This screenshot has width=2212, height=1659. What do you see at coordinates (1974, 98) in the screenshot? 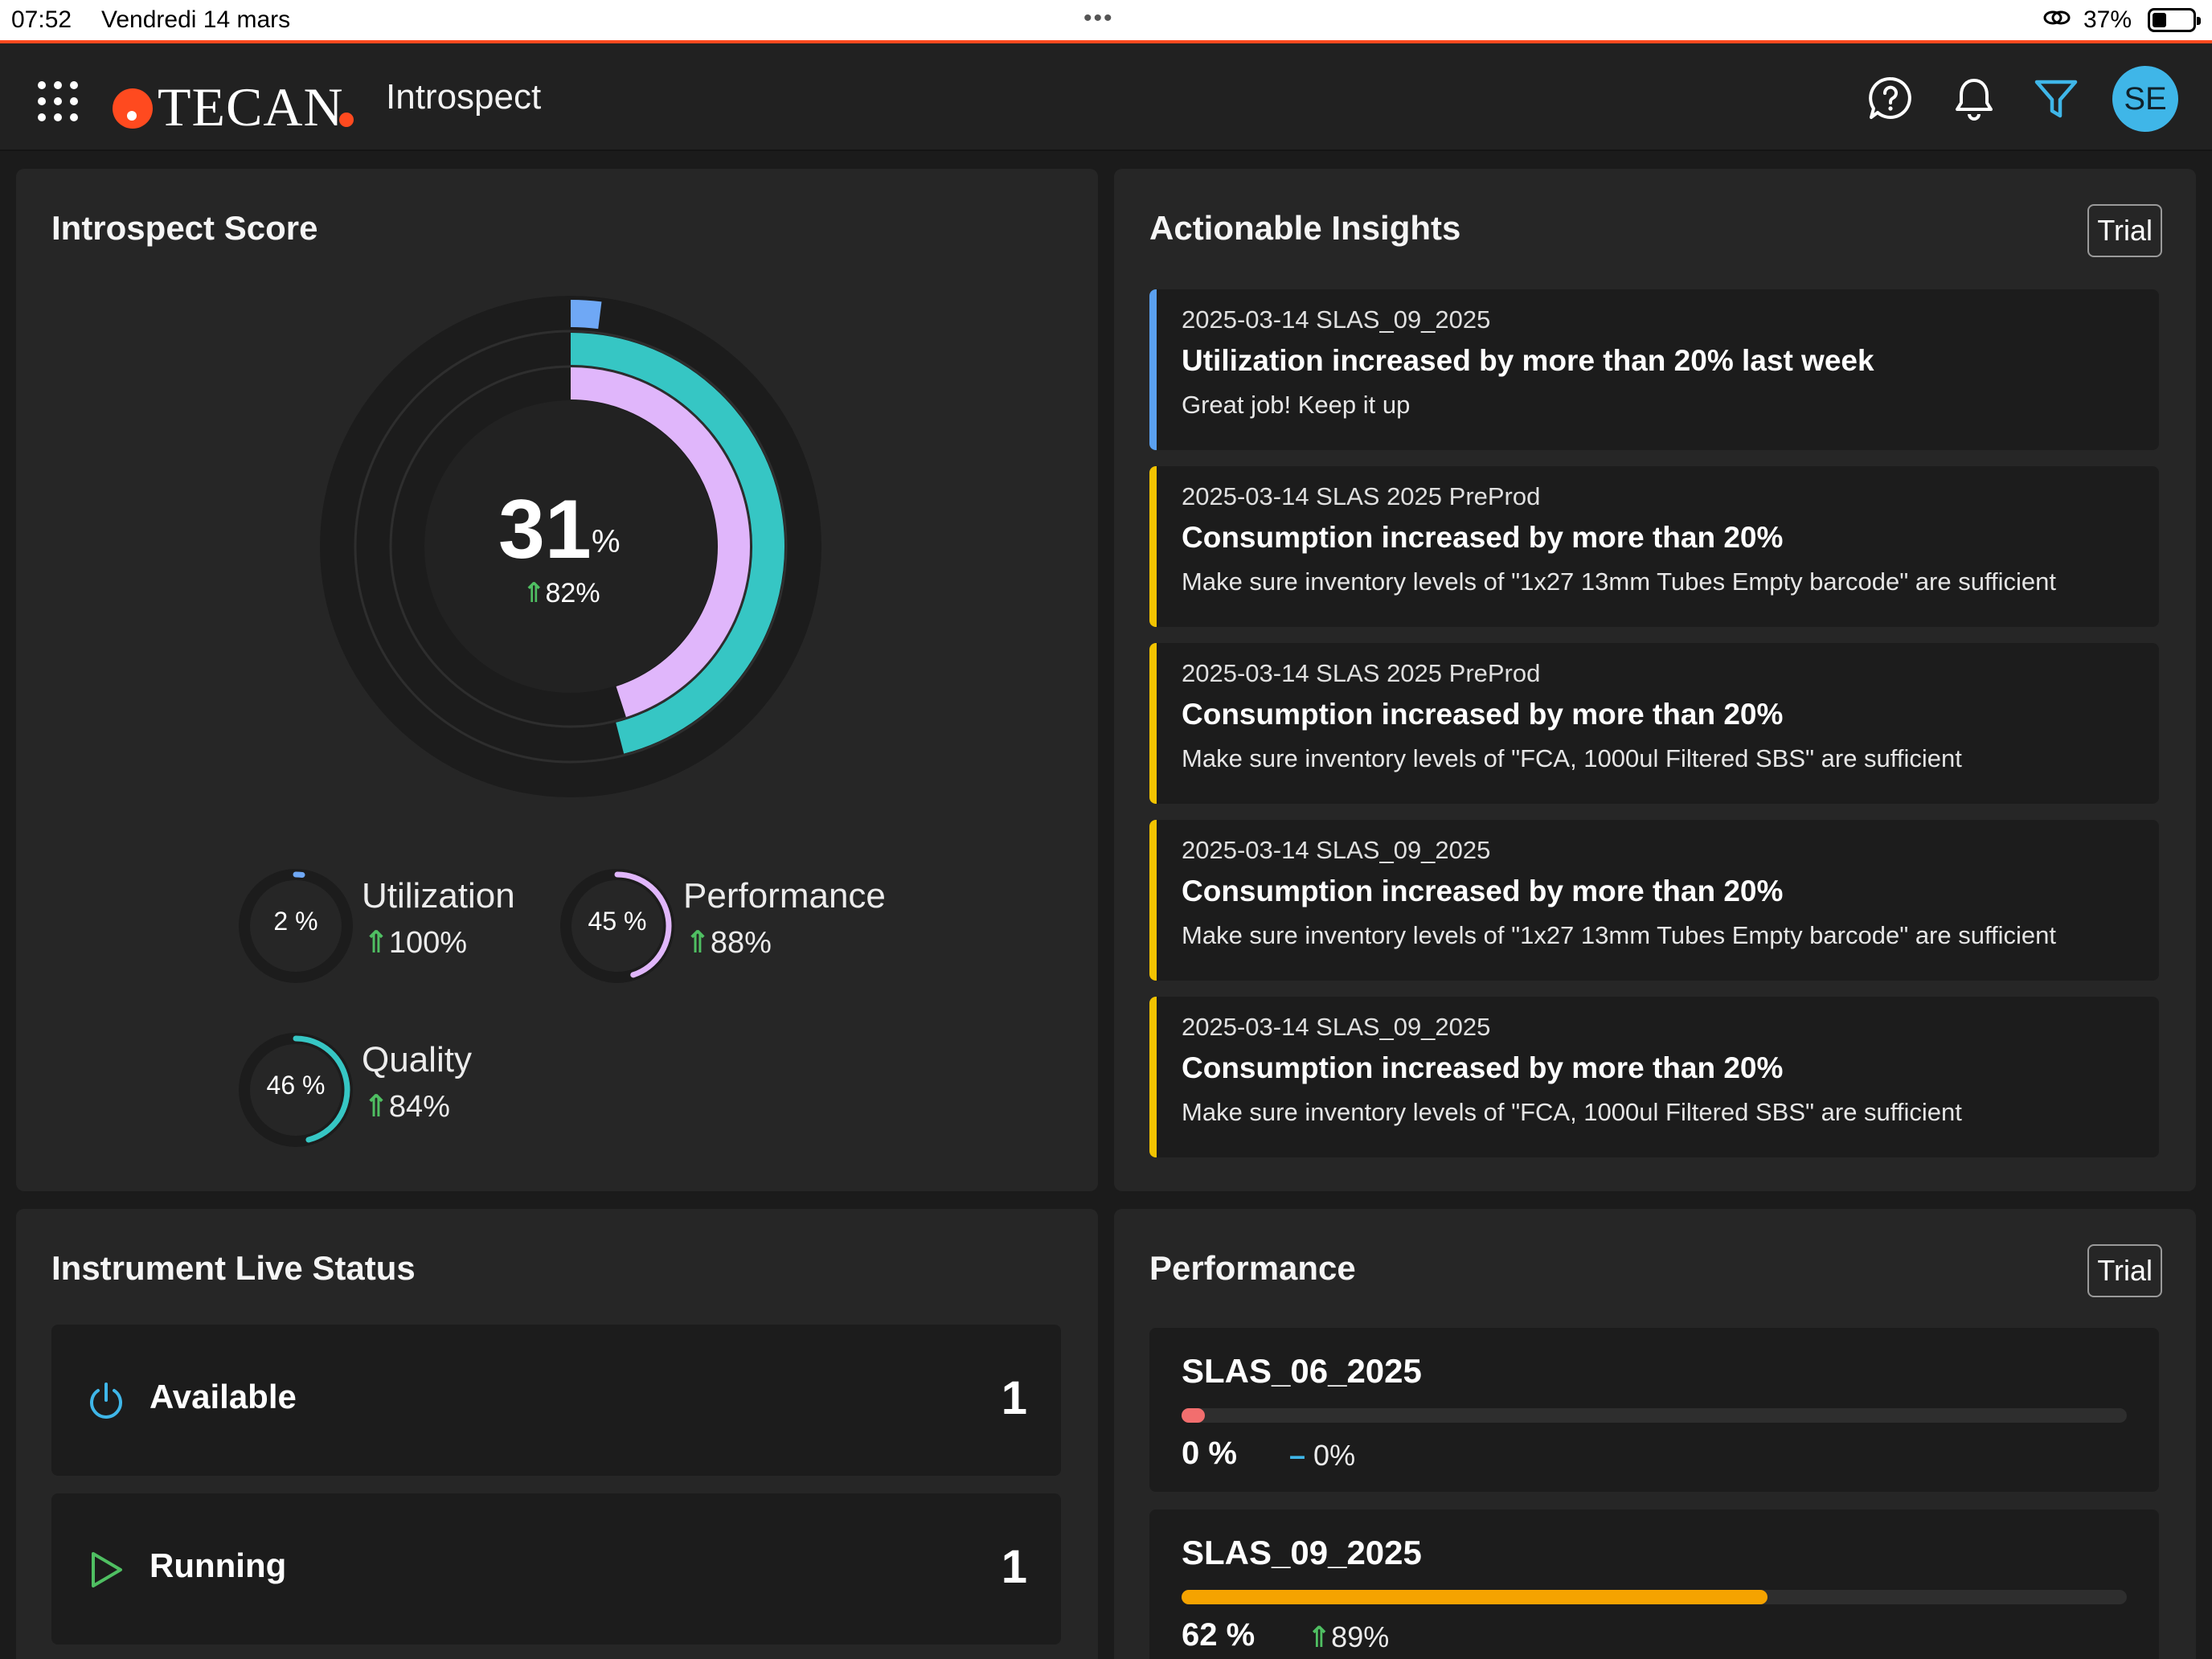
I see `notification-bell-icon` at bounding box center [1974, 98].